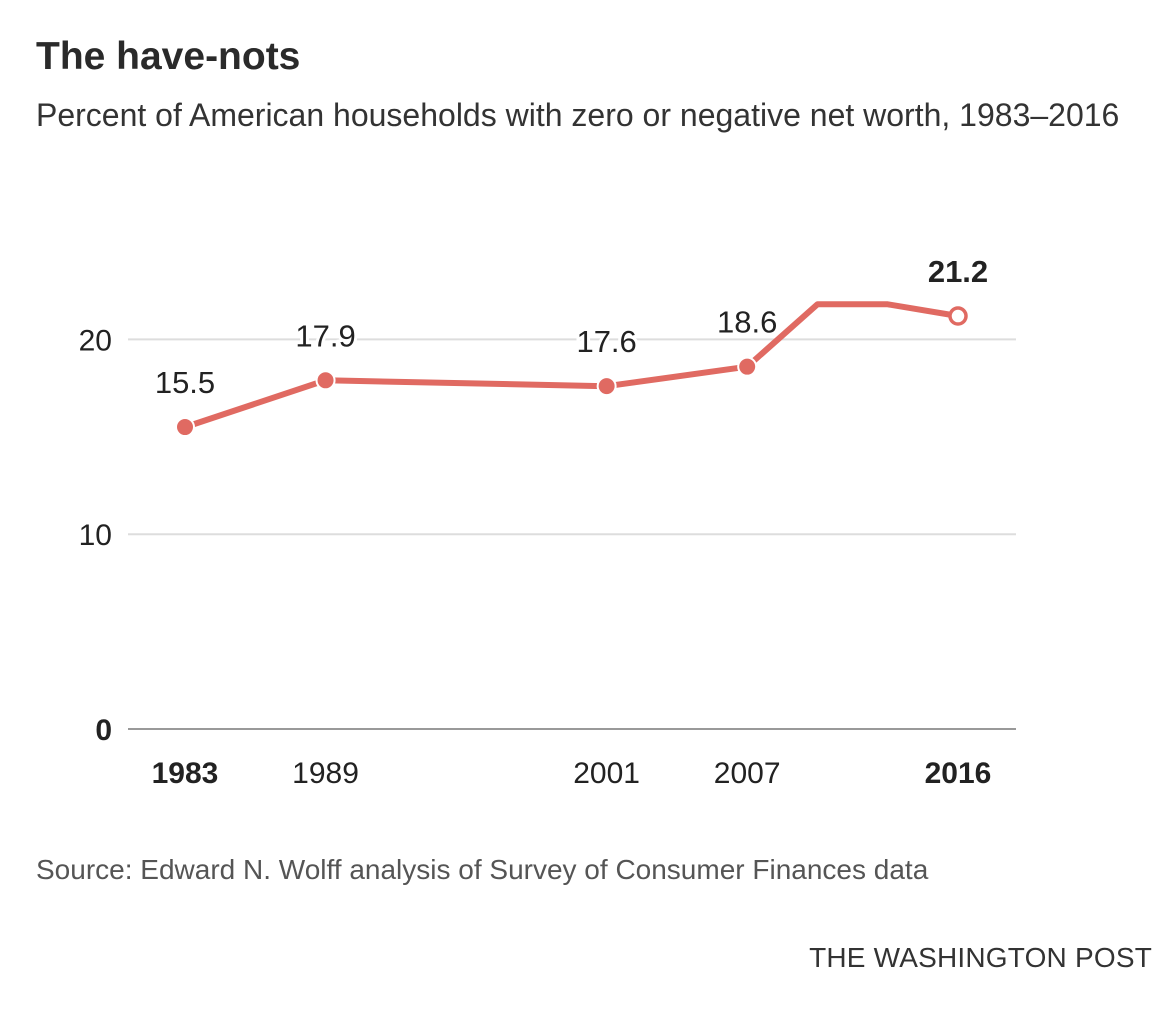 The width and height of the screenshot is (1176, 1016). I want to click on data-label: 15.5, so click(185, 382).